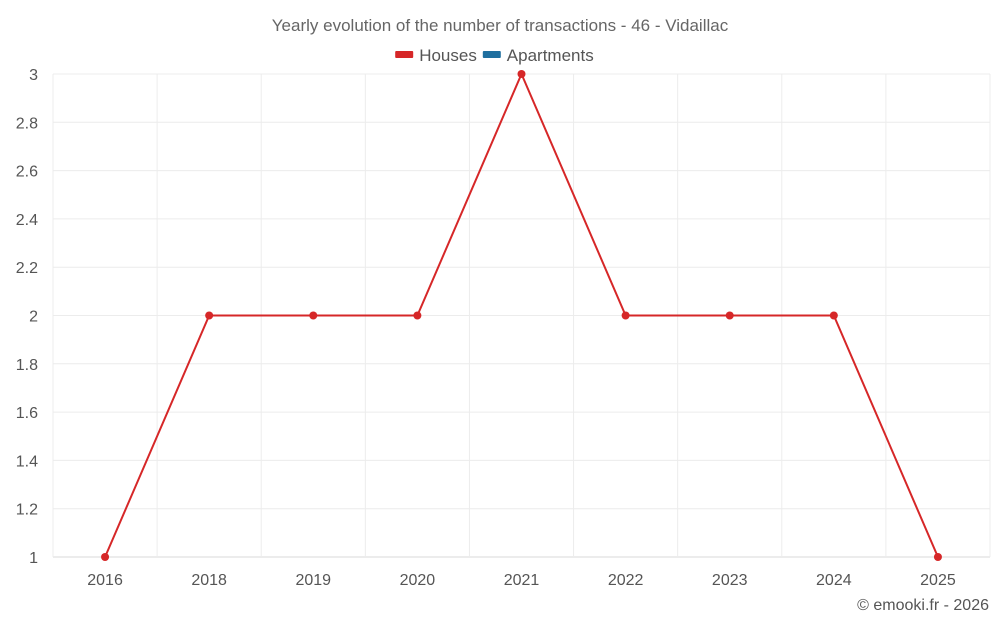 The height and width of the screenshot is (625, 1000). I want to click on y-tick-label: 2.2, so click(27, 268).